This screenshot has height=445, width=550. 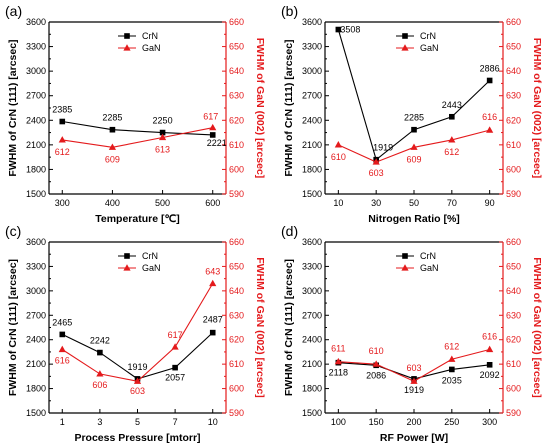 What do you see at coordinates (36, 71) in the screenshot?
I see `y-tick-label: 3000` at bounding box center [36, 71].